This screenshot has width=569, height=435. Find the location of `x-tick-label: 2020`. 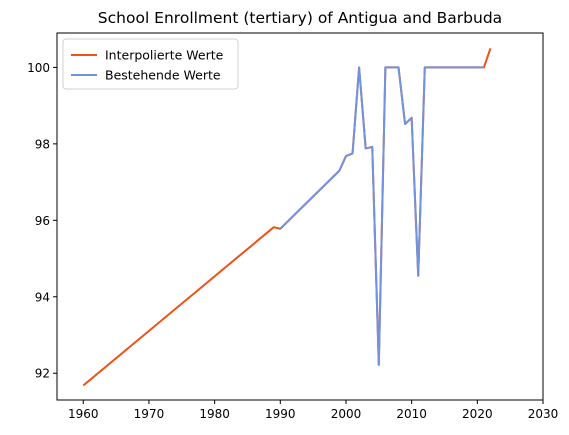

x-tick-label: 2020 is located at coordinates (477, 414).